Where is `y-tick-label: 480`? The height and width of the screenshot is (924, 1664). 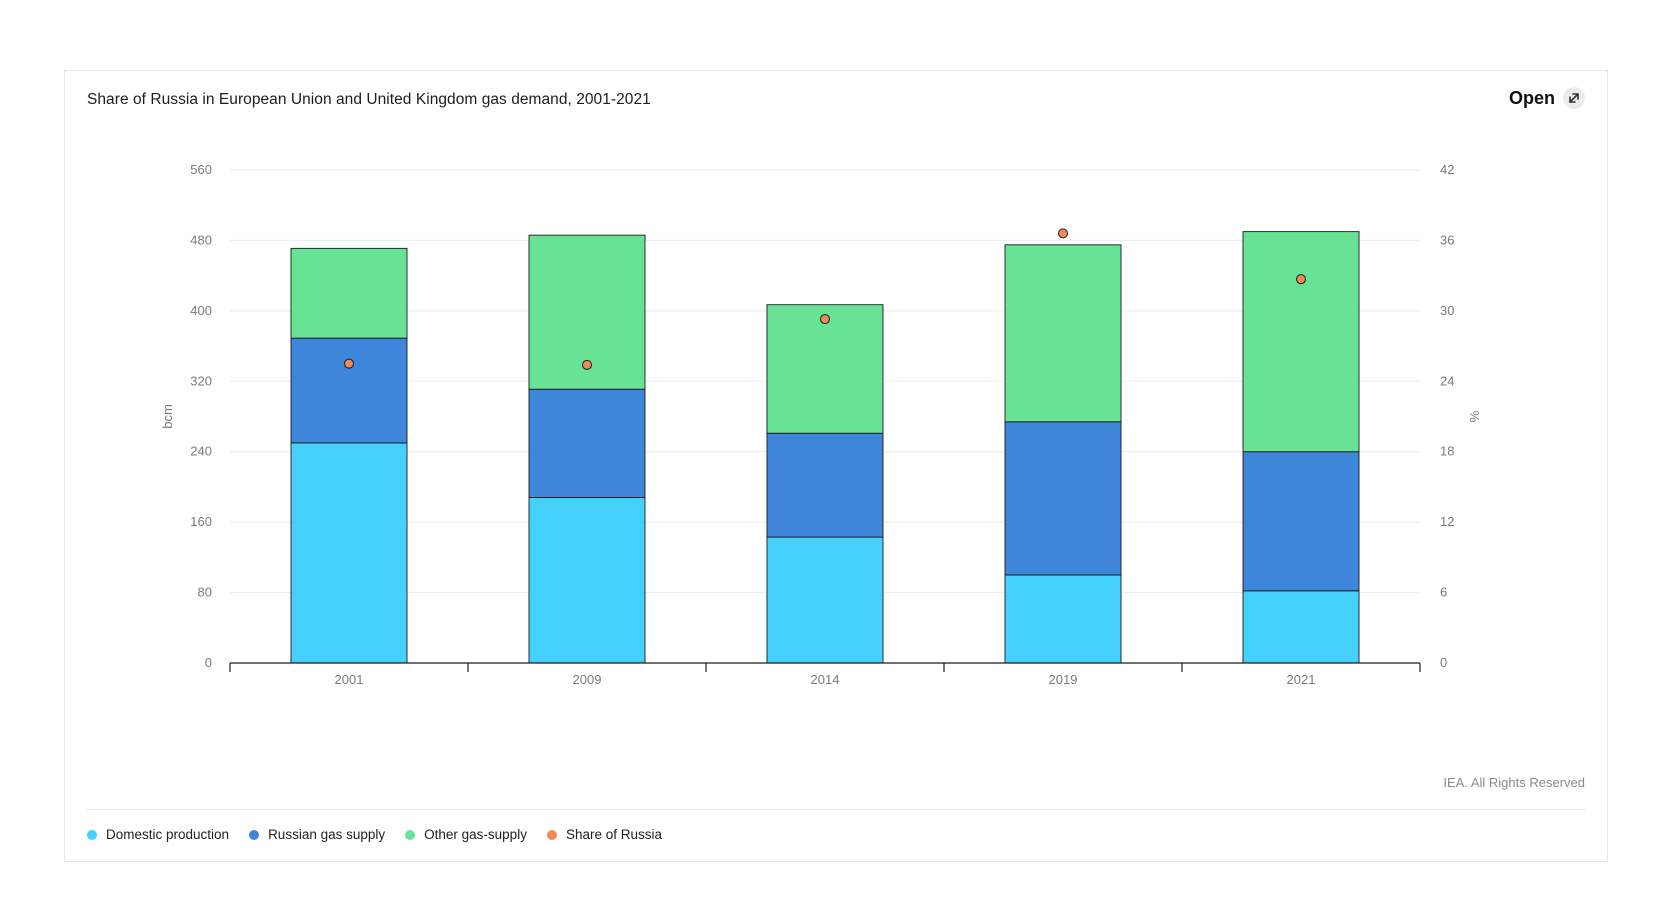
y-tick-label: 480 is located at coordinates (201, 239).